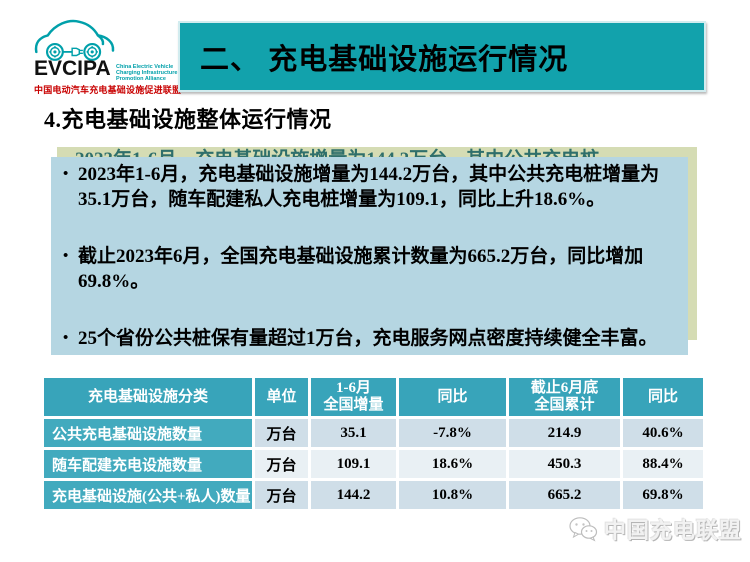  What do you see at coordinates (663, 433) in the screenshot?
I see `table-cell: 40.6%` at bounding box center [663, 433].